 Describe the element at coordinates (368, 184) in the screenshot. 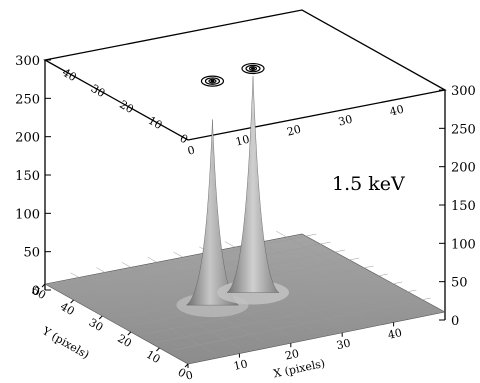

I see `energy-label: 1.5 keV` at that location.